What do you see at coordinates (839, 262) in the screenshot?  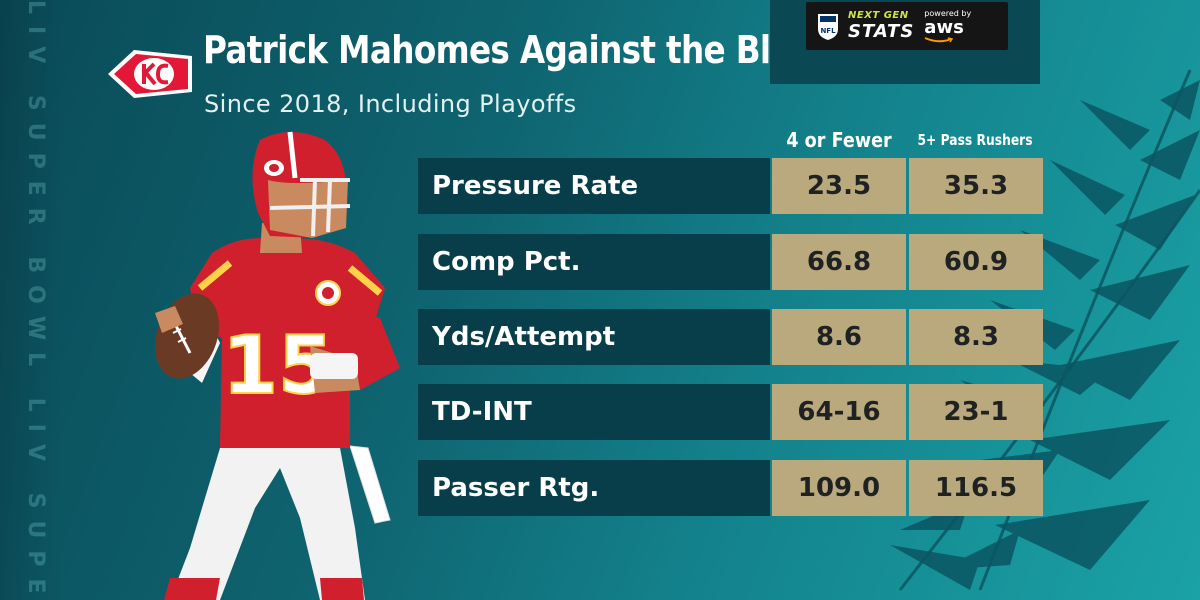 I see `stat-value-4-or-fewer: 66.8` at bounding box center [839, 262].